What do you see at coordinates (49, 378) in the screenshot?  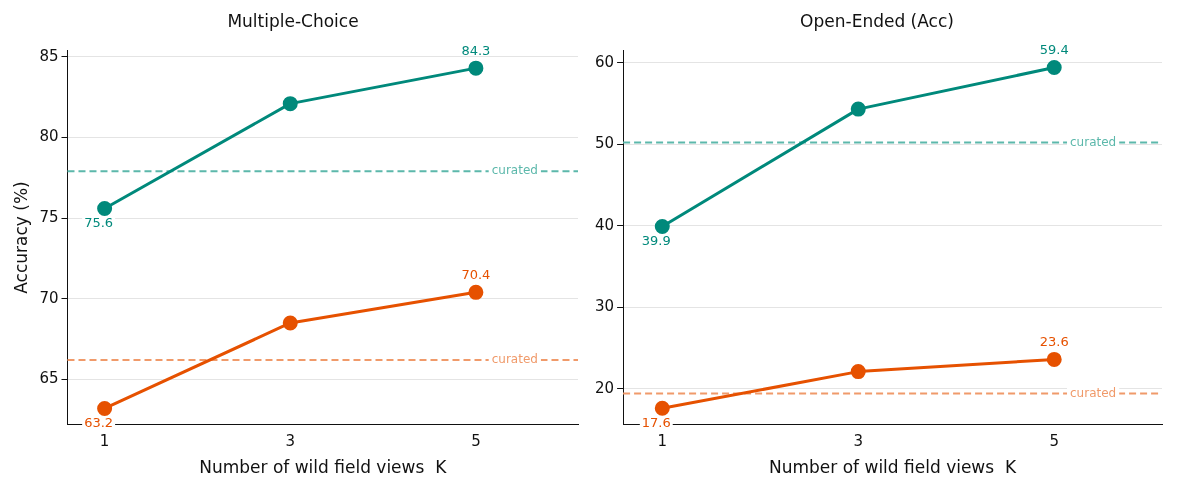 I see `y-tick-label: 65` at bounding box center [49, 378].